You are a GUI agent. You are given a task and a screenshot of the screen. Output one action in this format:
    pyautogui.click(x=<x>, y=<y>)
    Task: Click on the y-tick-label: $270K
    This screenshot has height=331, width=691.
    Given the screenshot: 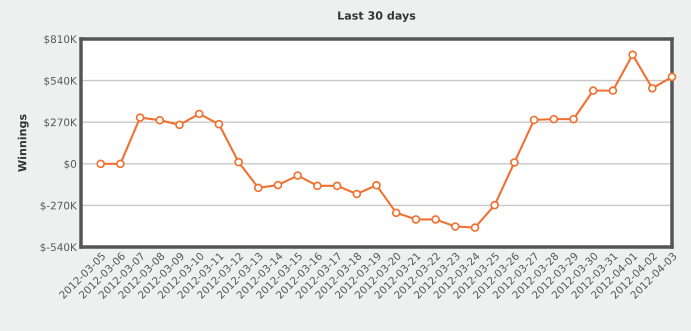 What is the action you would take?
    pyautogui.click(x=61, y=123)
    